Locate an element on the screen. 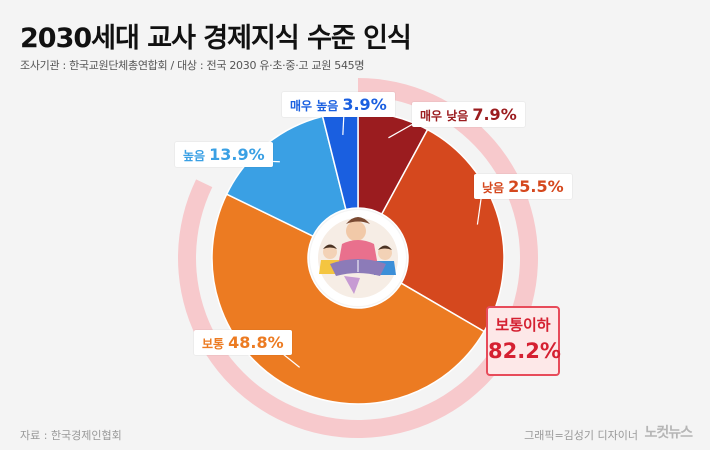 This screenshot has height=450, width=710. credit-note: 그래픽=김성기 디자이너 is located at coordinates (581, 435).